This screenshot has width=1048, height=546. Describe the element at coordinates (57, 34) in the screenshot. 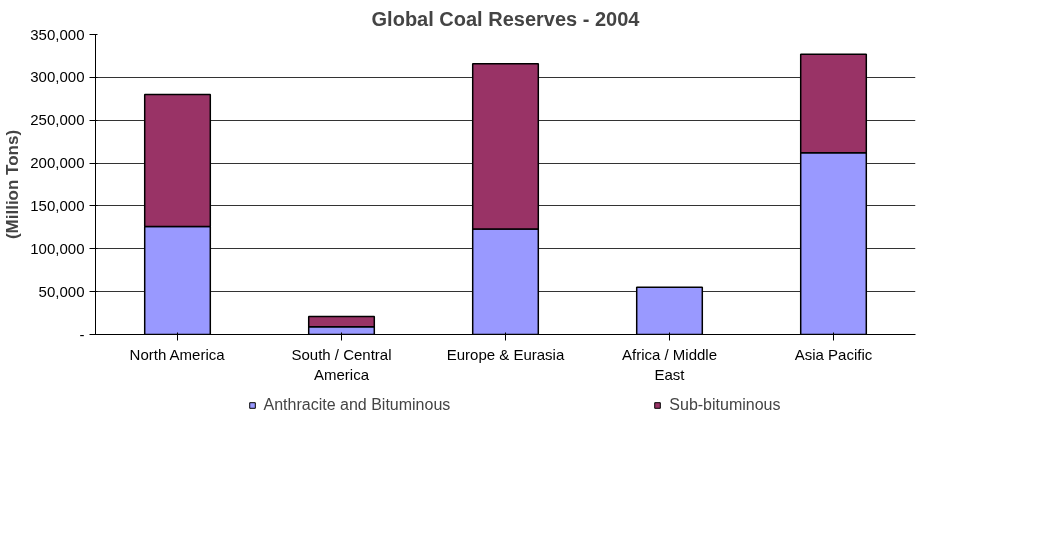

I see `y-tick-label: 350,000` at that location.